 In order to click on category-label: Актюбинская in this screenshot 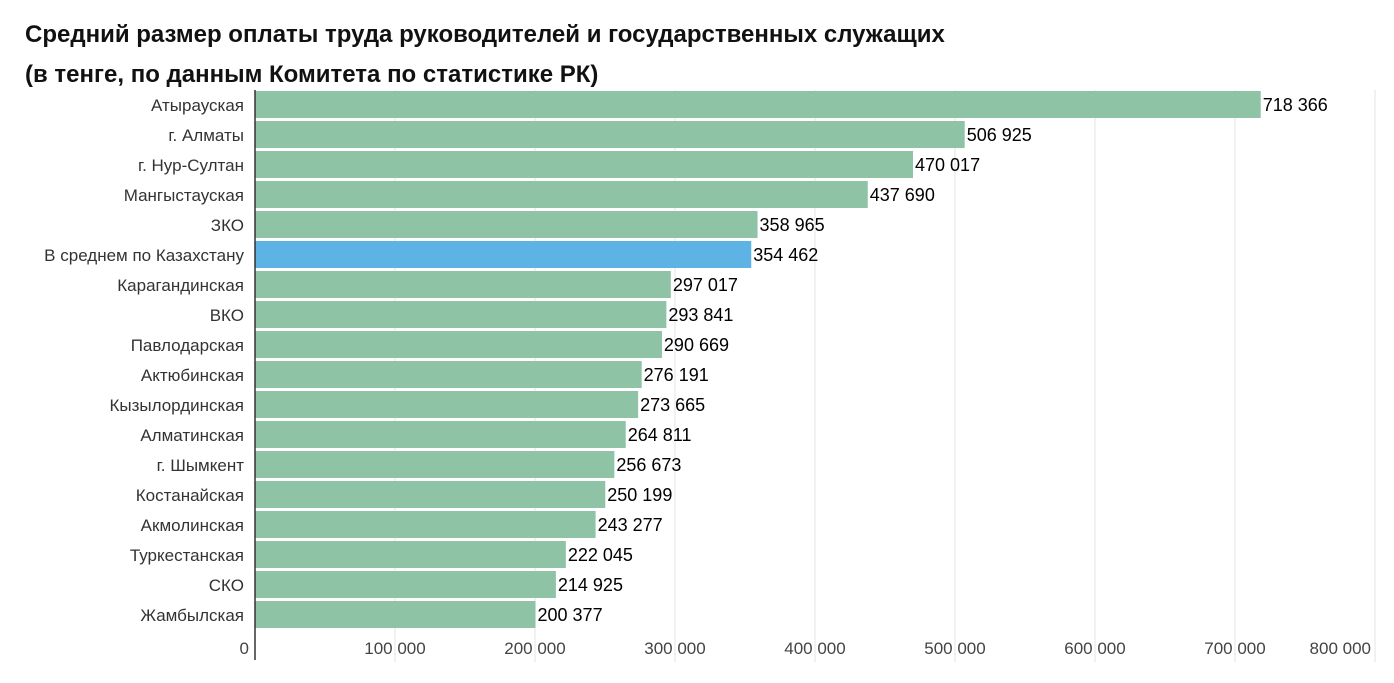, I will do `click(192, 375)`.